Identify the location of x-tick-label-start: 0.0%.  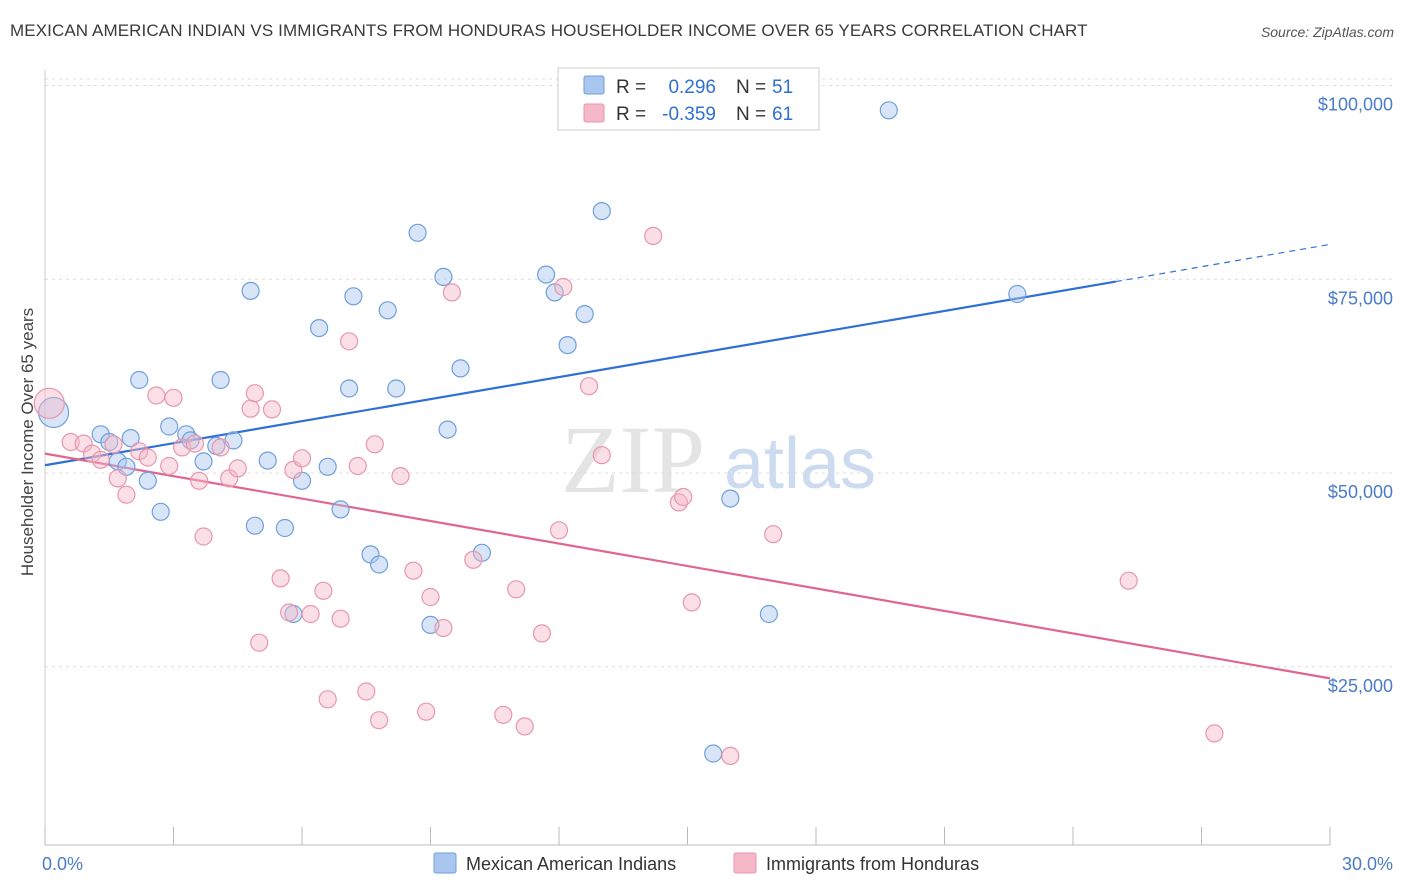
(62, 864).